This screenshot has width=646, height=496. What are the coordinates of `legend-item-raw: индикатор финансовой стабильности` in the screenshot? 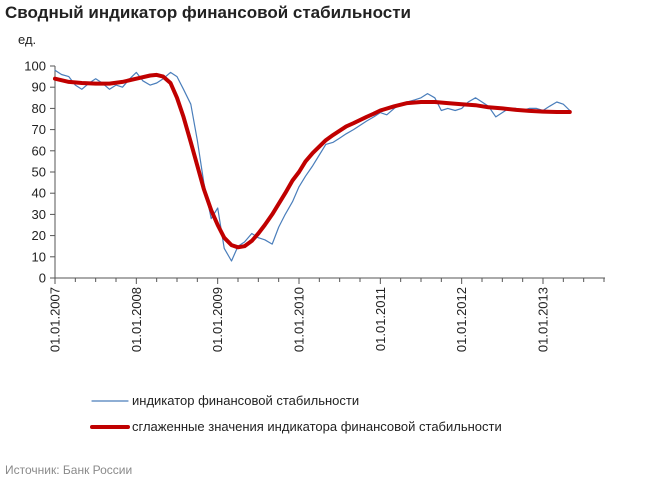 It's located at (225, 400).